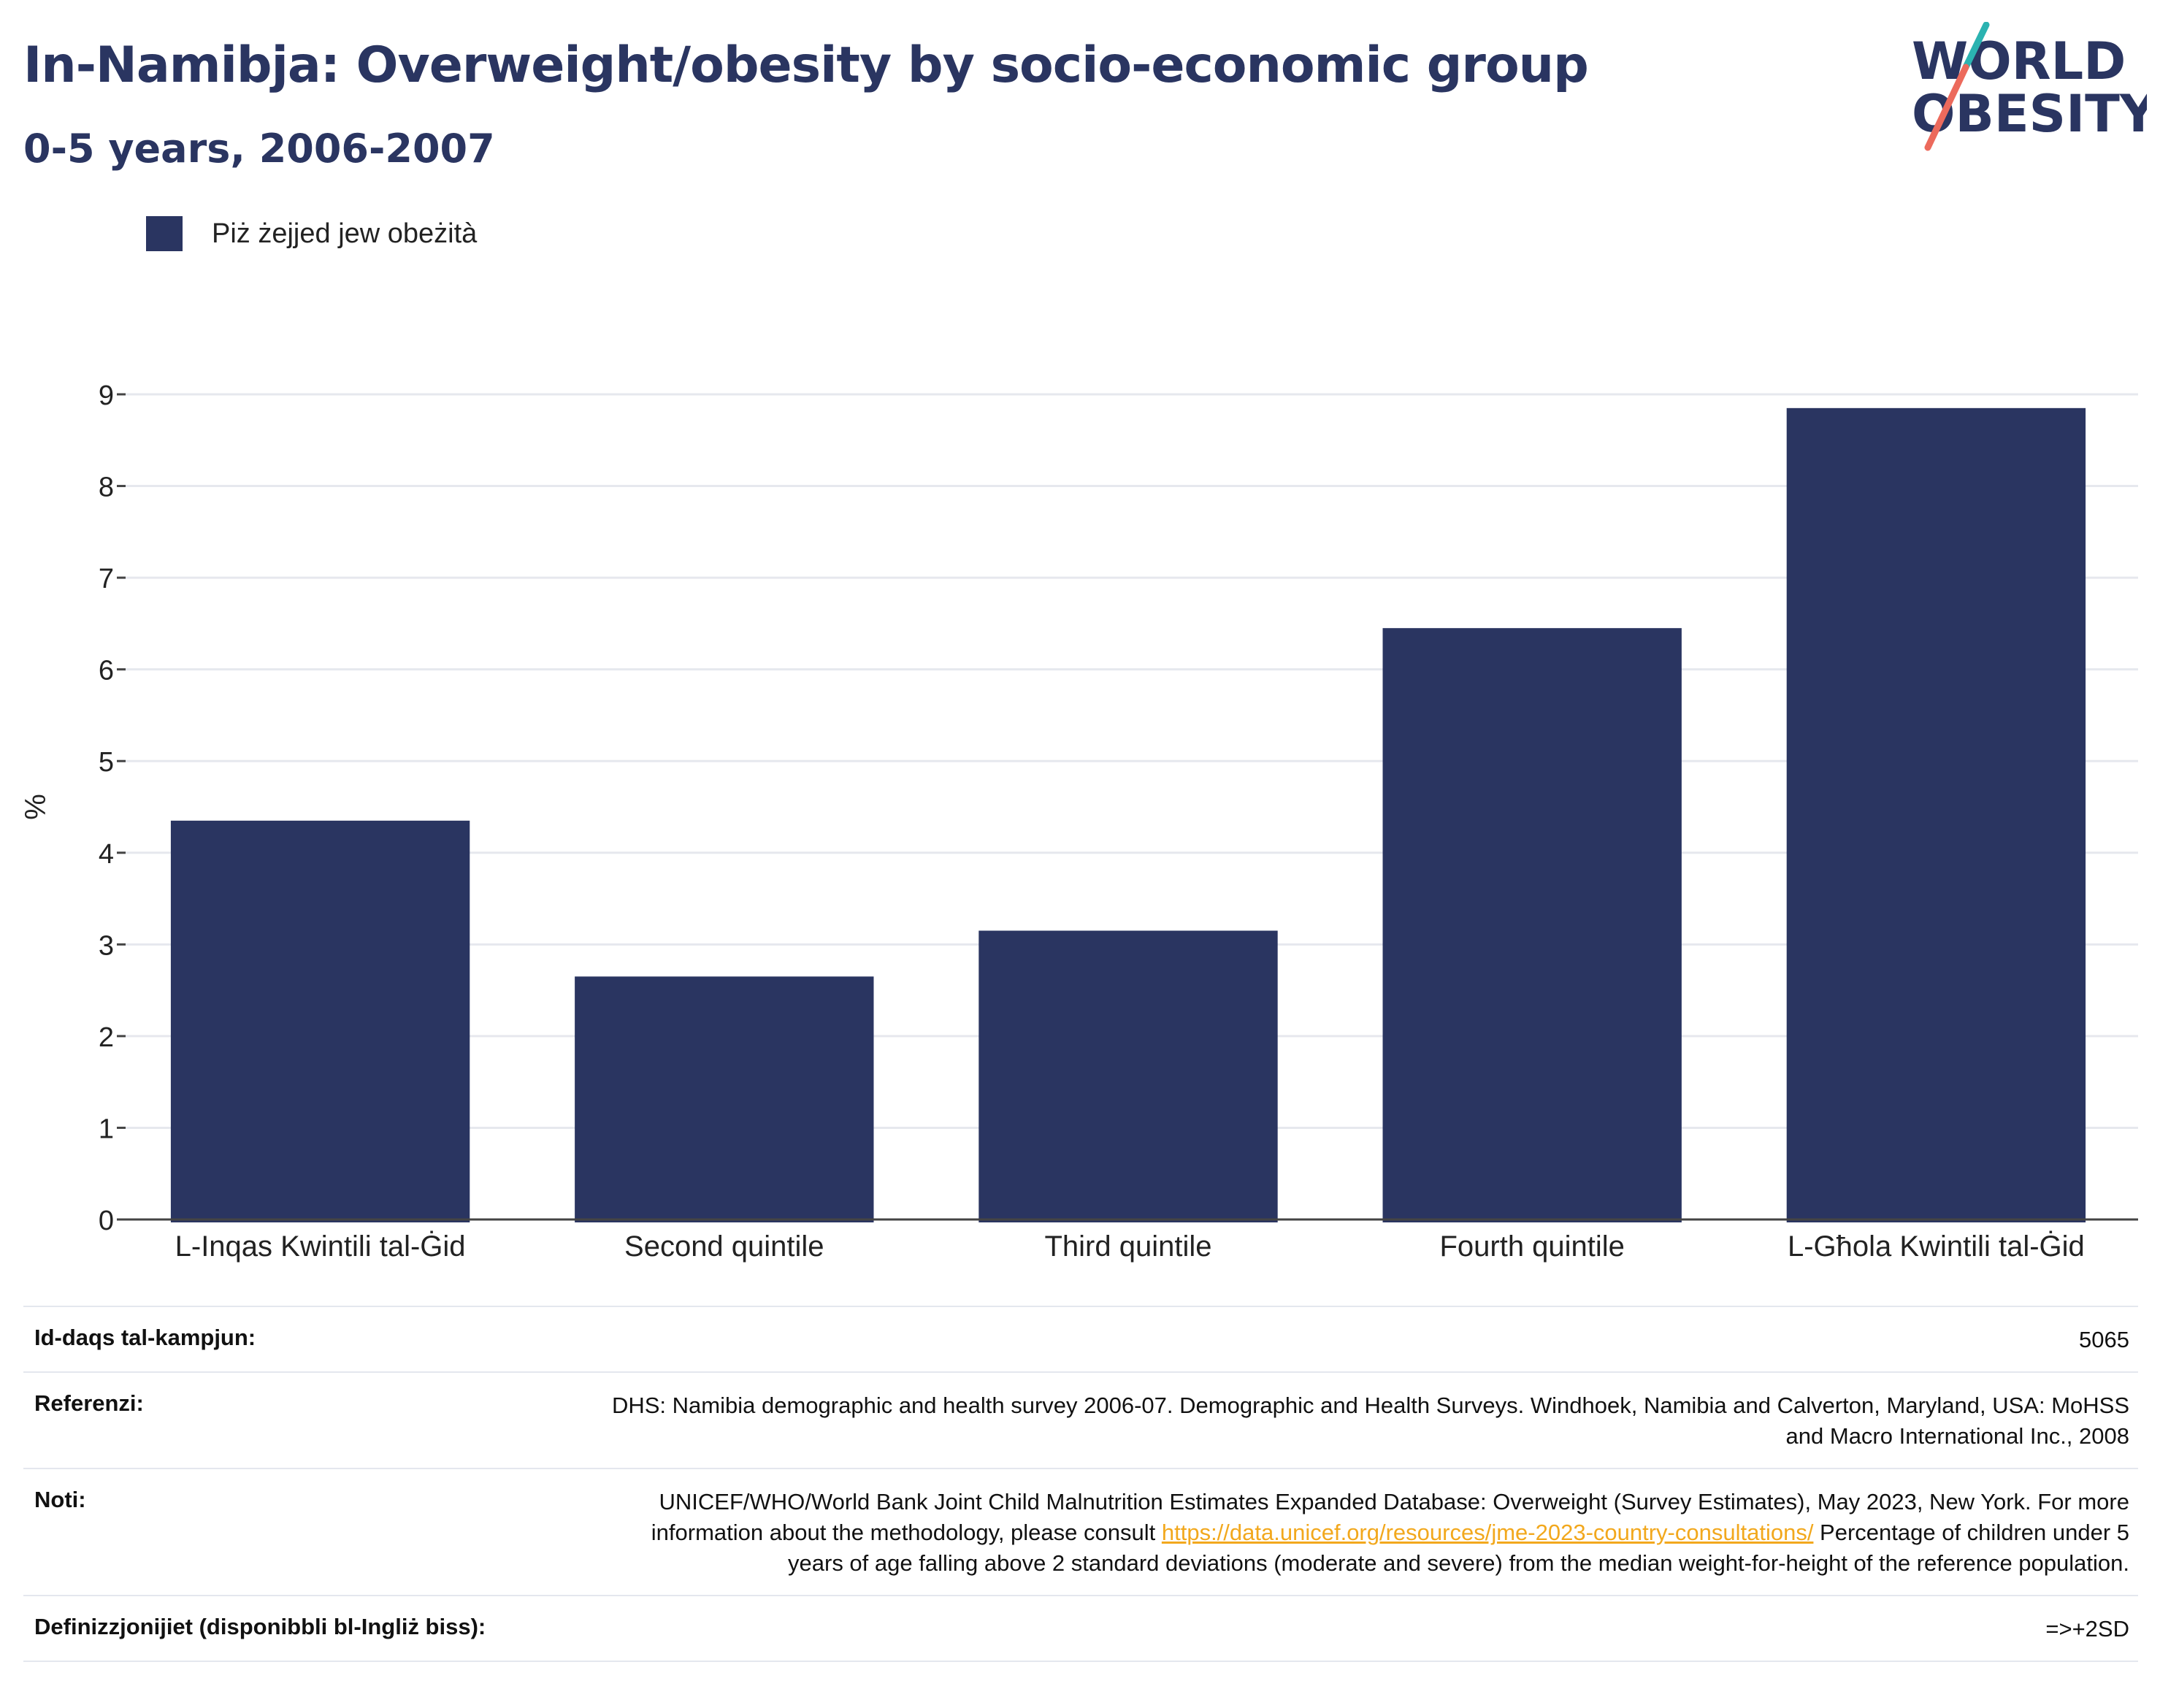 The height and width of the screenshot is (1708, 2160). I want to click on y-tick-label: 1, so click(106, 1129).